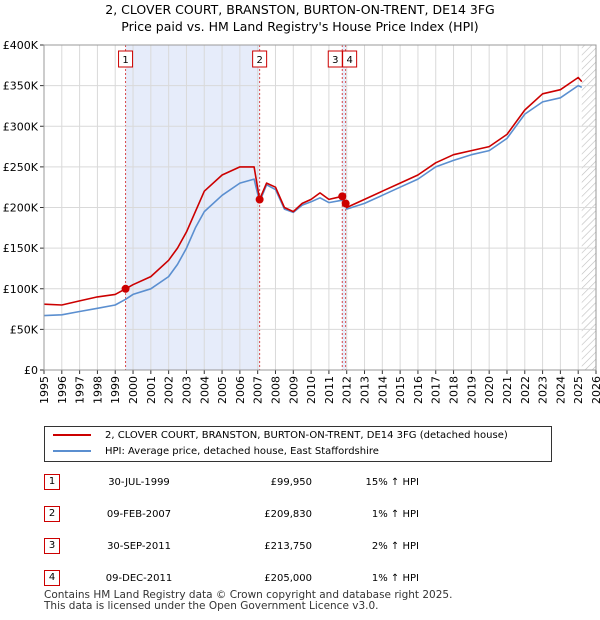 This screenshot has width=600, height=620. Describe the element at coordinates (139, 514) in the screenshot. I see `transaction-date: 09-FEB-2007` at that location.